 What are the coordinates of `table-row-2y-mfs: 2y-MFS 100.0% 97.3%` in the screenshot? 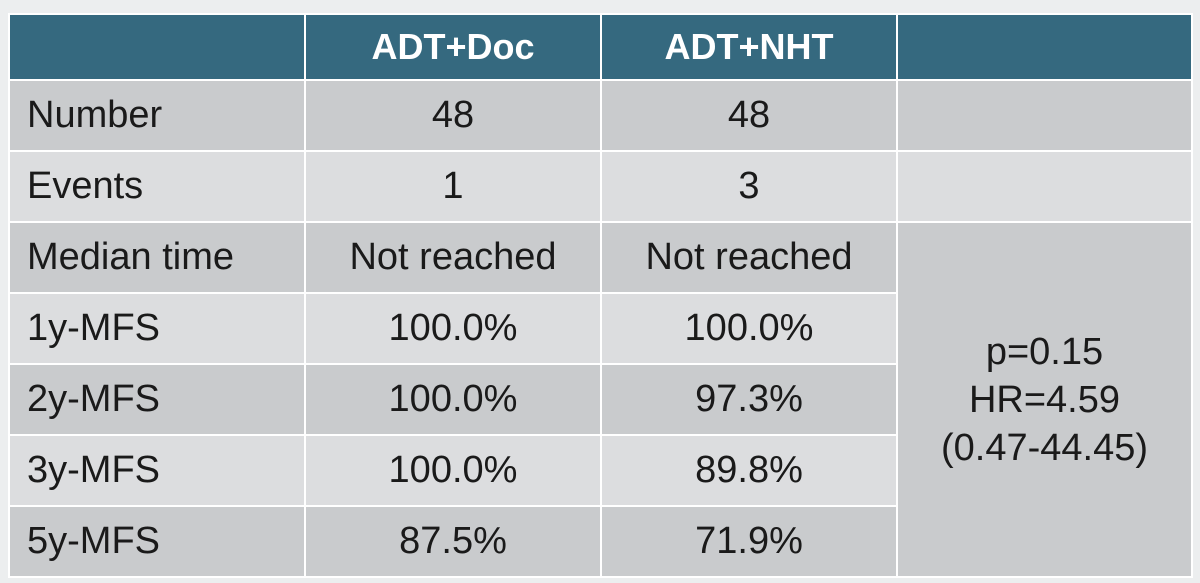 It's located at (600, 399).